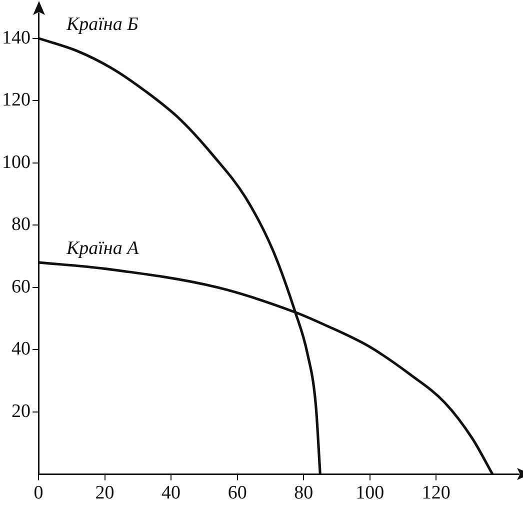 Image resolution: width=523 pixels, height=507 pixels. Describe the element at coordinates (16, 100) in the screenshot. I see `y-tick-label: 120` at that location.